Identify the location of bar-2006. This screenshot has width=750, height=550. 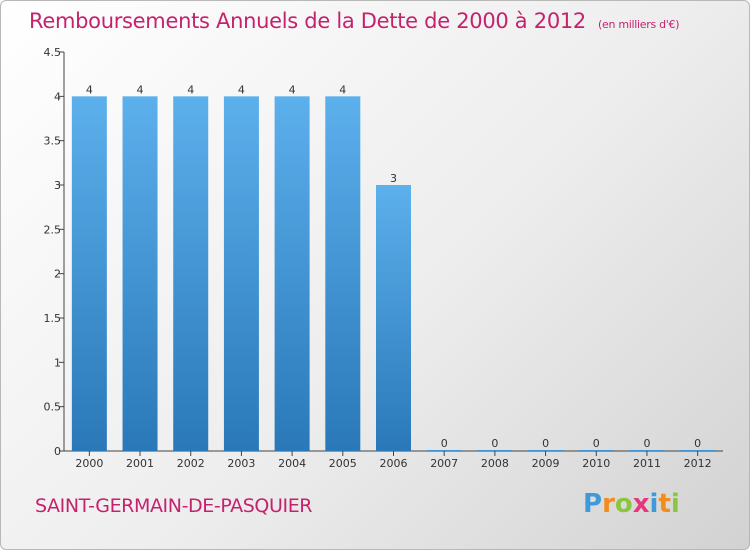
(393, 318).